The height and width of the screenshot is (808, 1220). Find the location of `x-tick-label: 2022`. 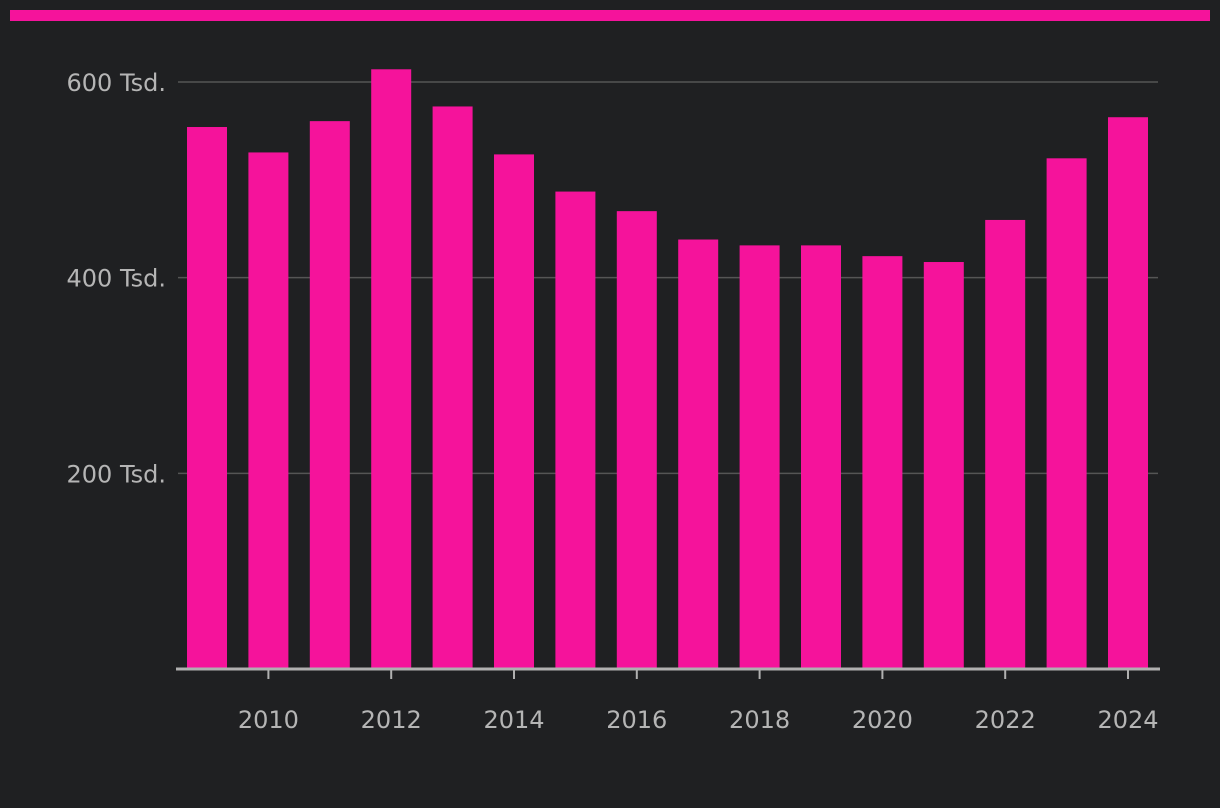

x-tick-label: 2022 is located at coordinates (1005, 720).